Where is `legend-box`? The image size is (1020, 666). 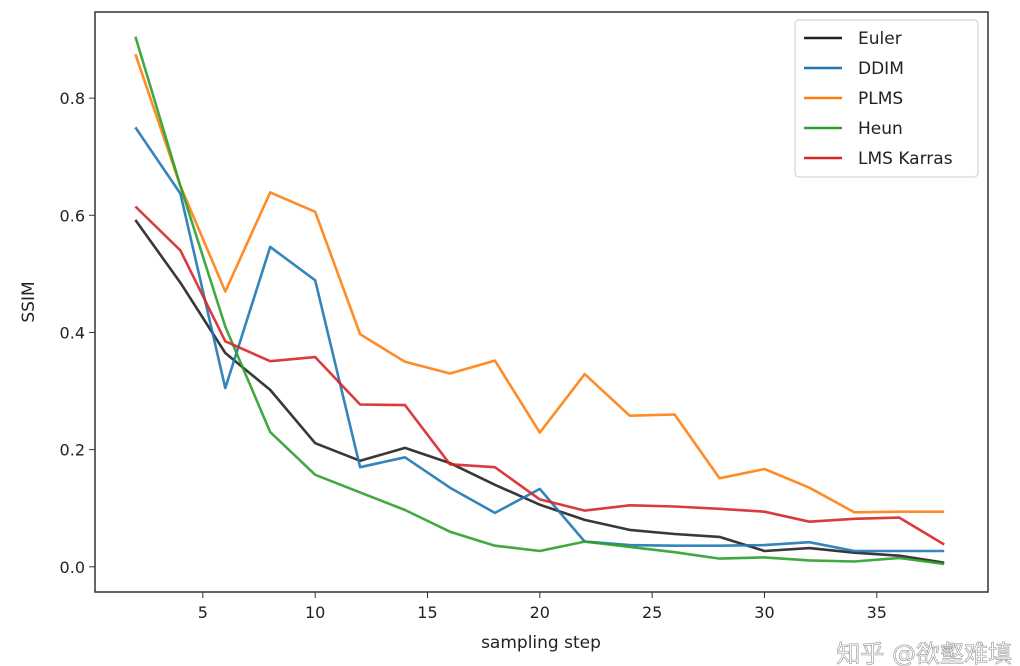
legend-box is located at coordinates (886, 98).